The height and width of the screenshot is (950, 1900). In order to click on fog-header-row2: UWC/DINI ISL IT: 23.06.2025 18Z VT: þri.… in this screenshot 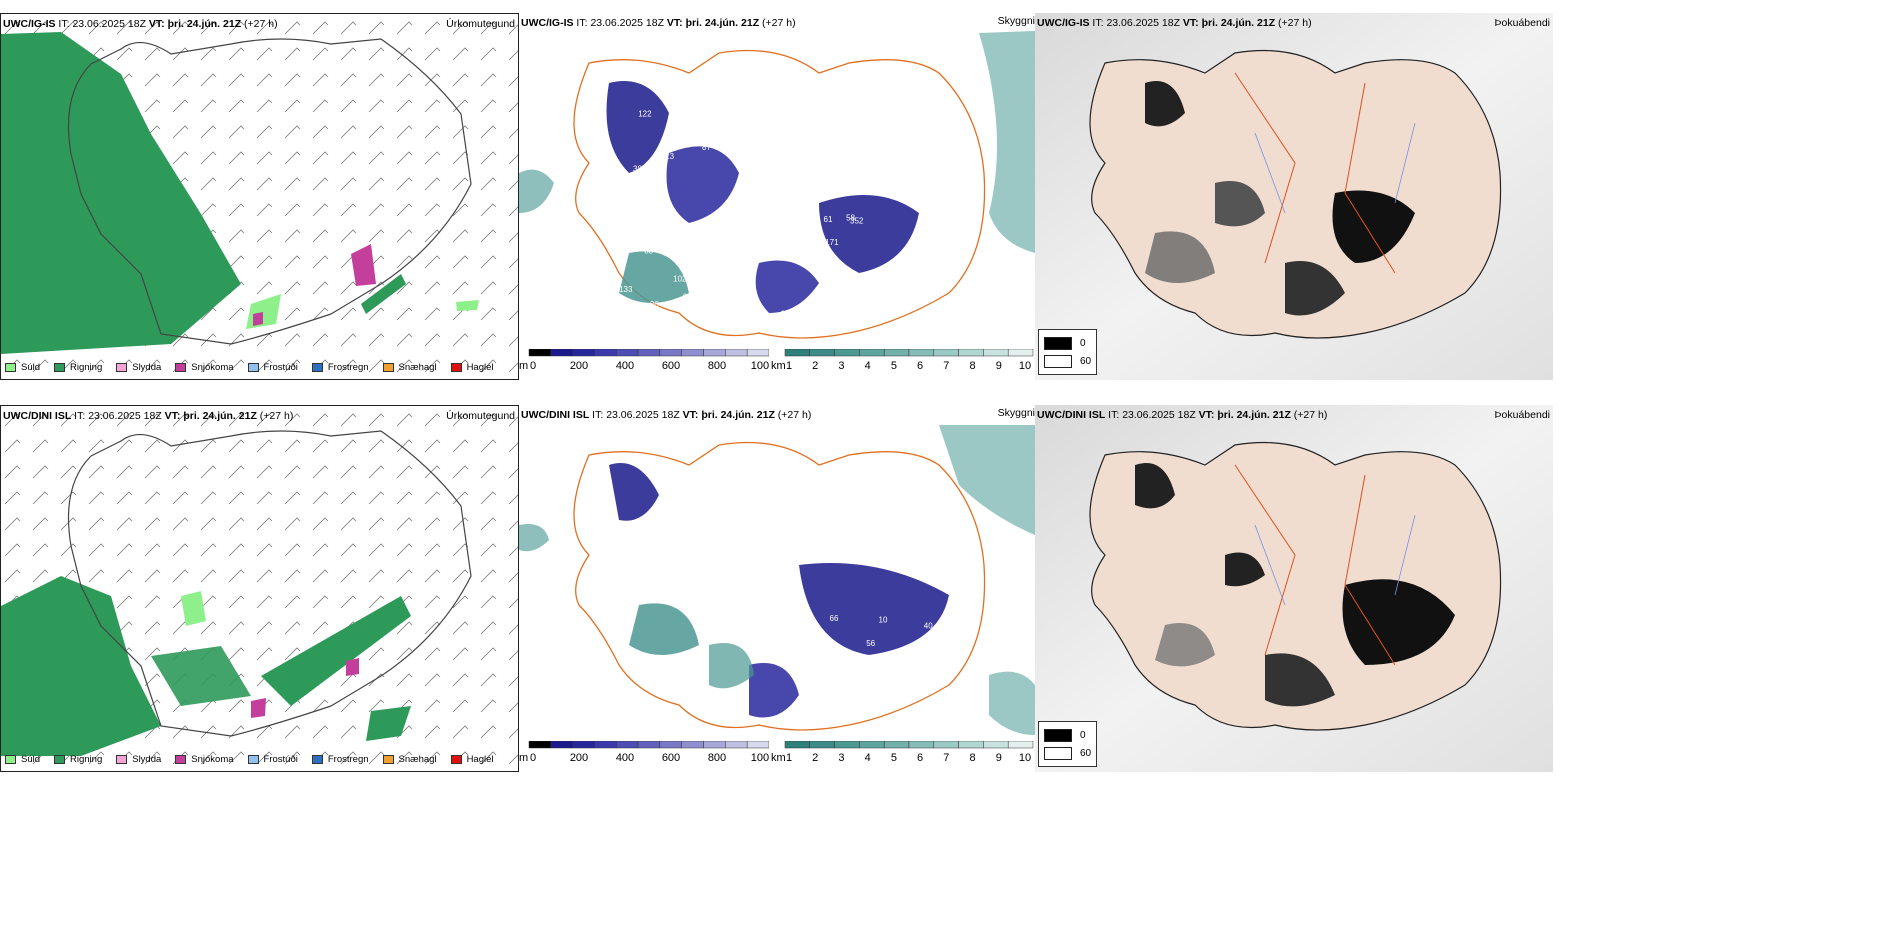, I will do `click(1182, 415)`.